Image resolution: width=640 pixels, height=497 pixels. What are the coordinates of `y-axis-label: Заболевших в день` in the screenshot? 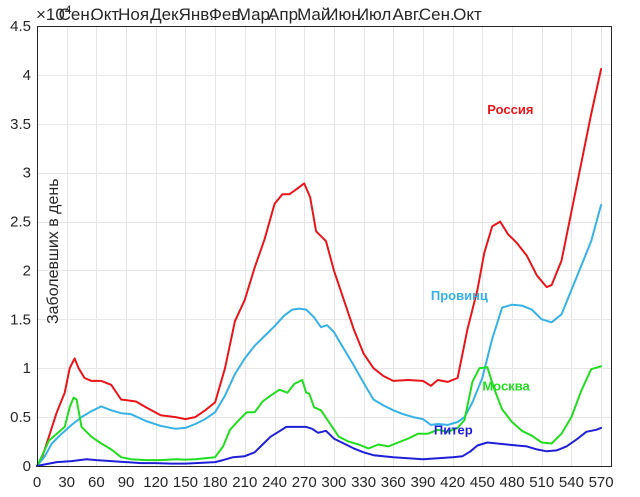 It's located at (53, 251).